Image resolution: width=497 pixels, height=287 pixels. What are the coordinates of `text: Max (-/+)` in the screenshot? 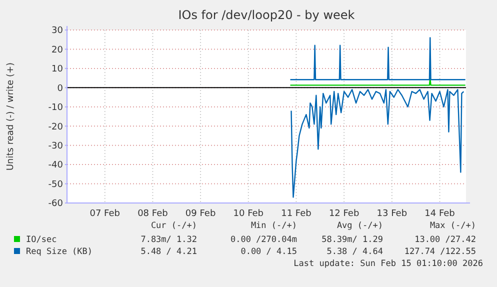 It's located at (453, 226).